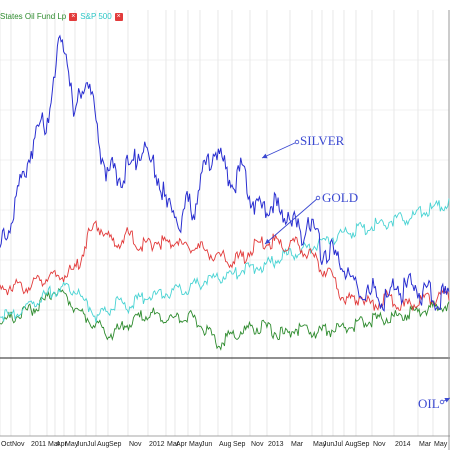  I want to click on series-line-oil, so click(225, 319).